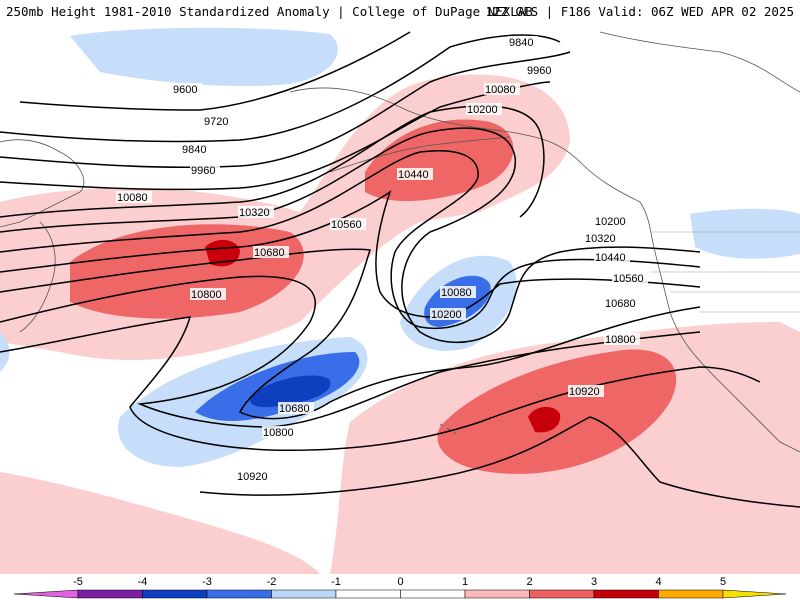  Describe the element at coordinates (143, 582) in the screenshot. I see `colorbar-tick-label: -4` at that location.